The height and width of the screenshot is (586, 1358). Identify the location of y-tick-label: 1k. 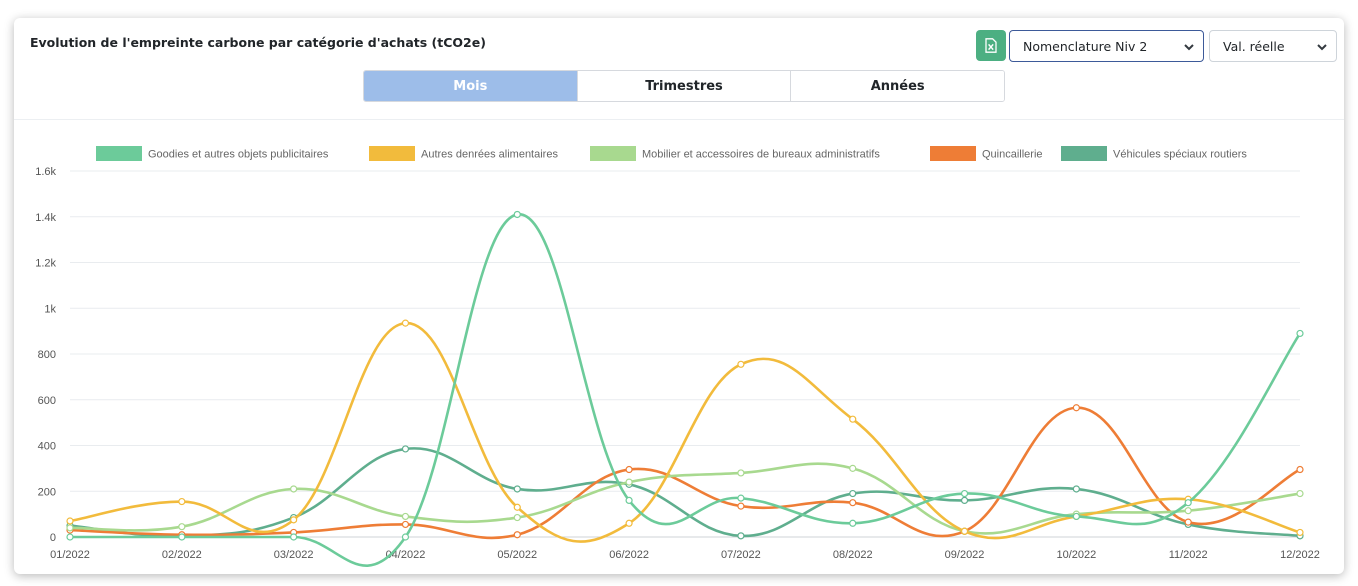
(50, 309).